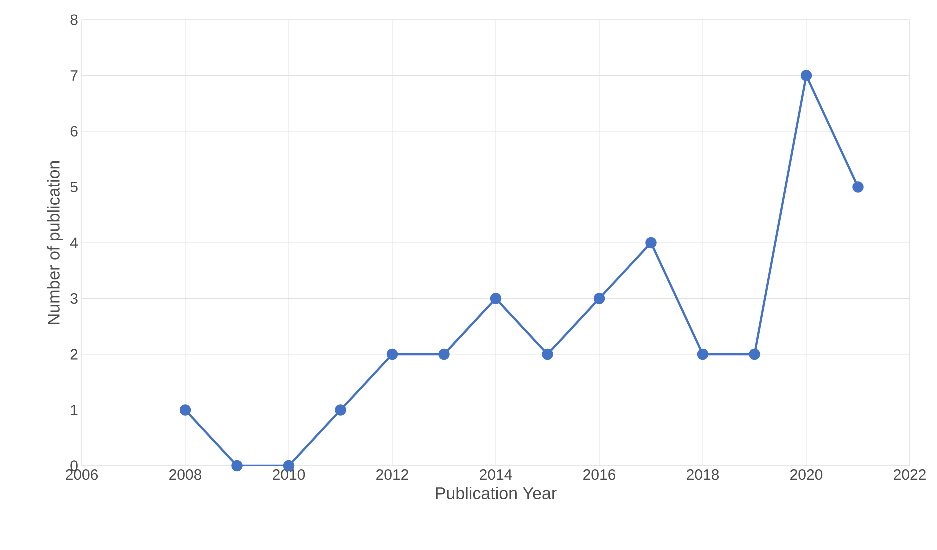 The height and width of the screenshot is (550, 937). What do you see at coordinates (496, 475) in the screenshot?
I see `x-tick-label: 2014` at bounding box center [496, 475].